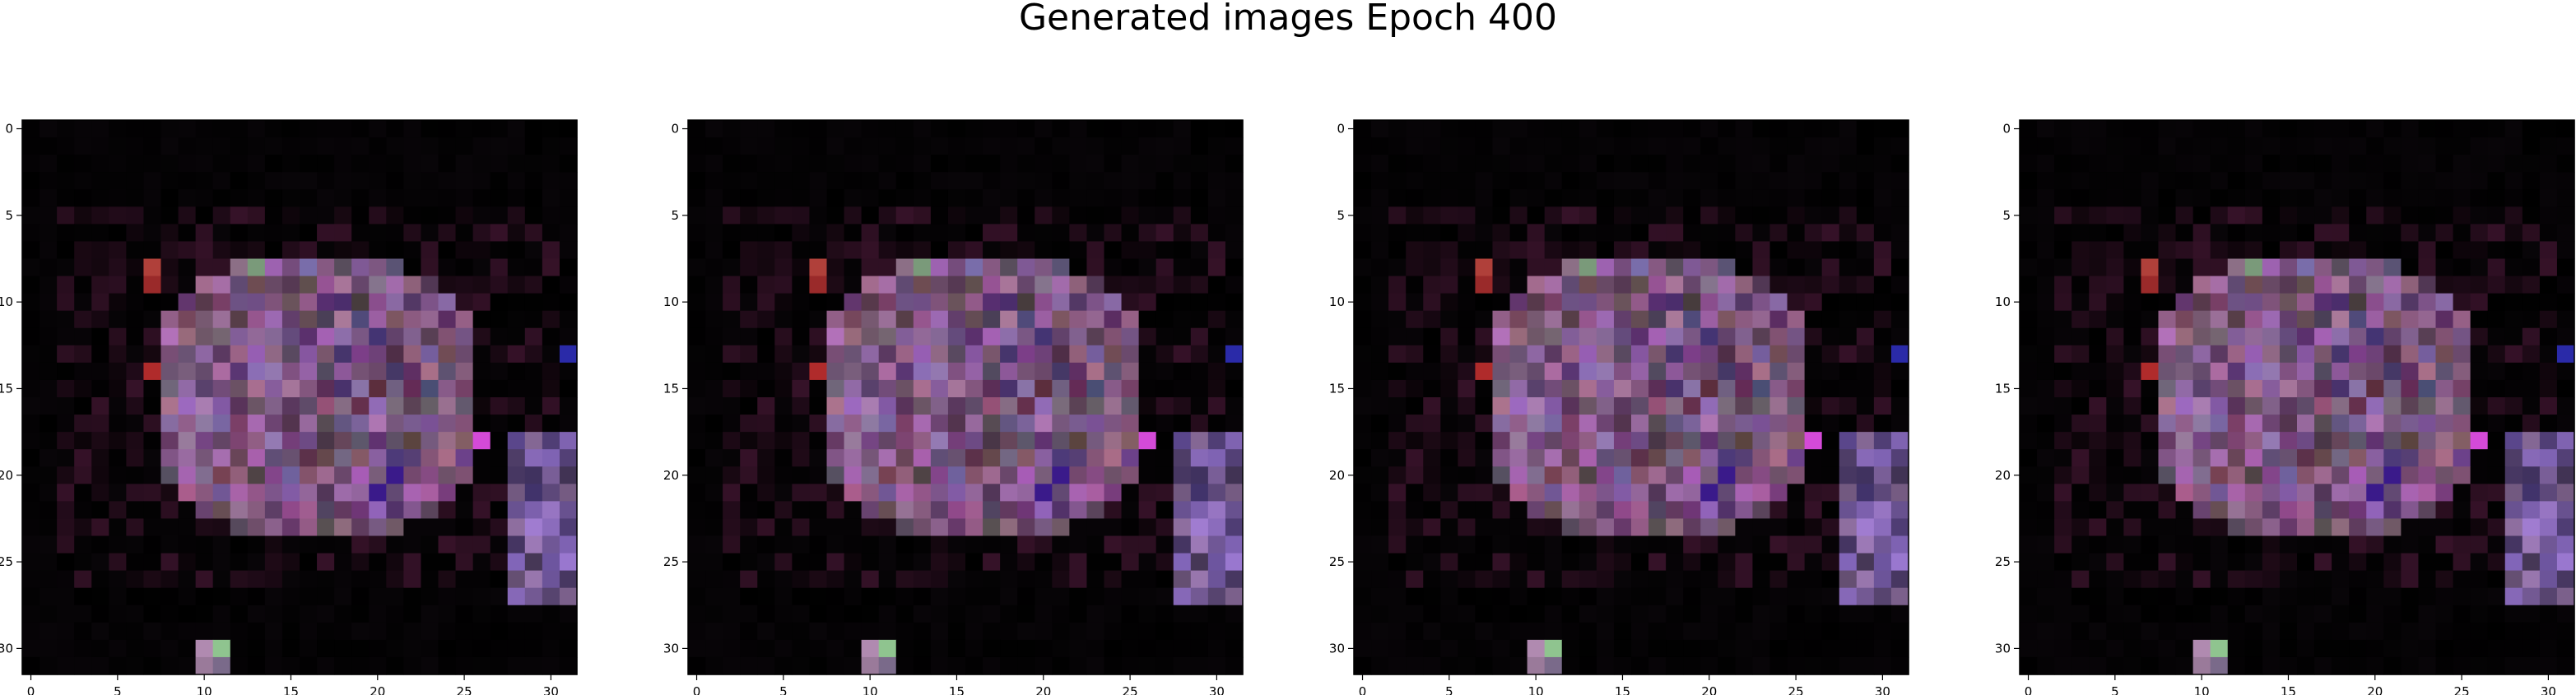  What do you see at coordinates (2006, 215) in the screenshot?
I see `y-tick-label: 5` at bounding box center [2006, 215].